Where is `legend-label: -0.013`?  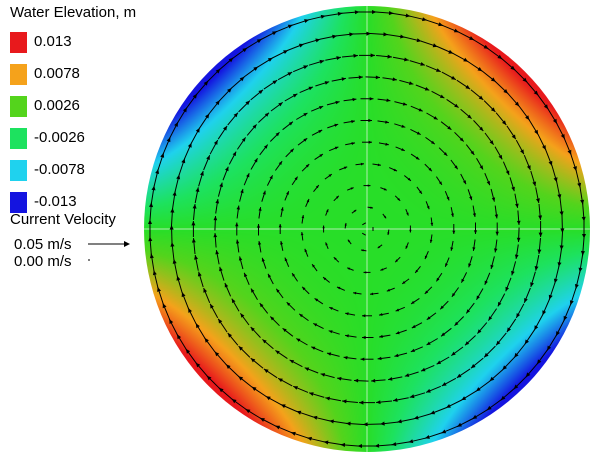 legend-label: -0.013 is located at coordinates (55, 201).